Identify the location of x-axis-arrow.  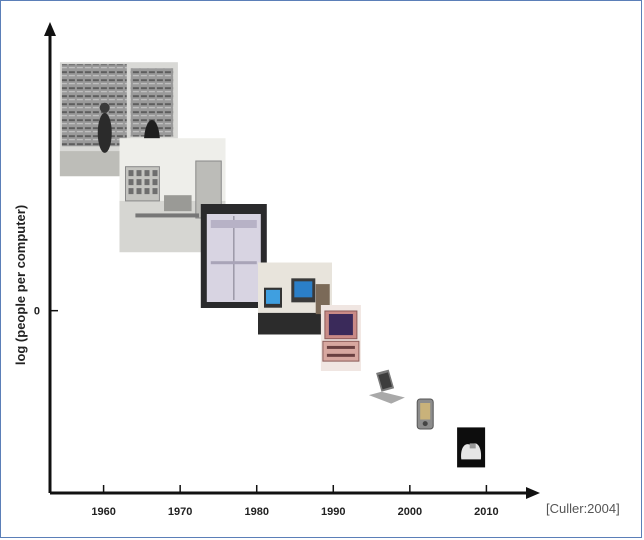
(533, 493).